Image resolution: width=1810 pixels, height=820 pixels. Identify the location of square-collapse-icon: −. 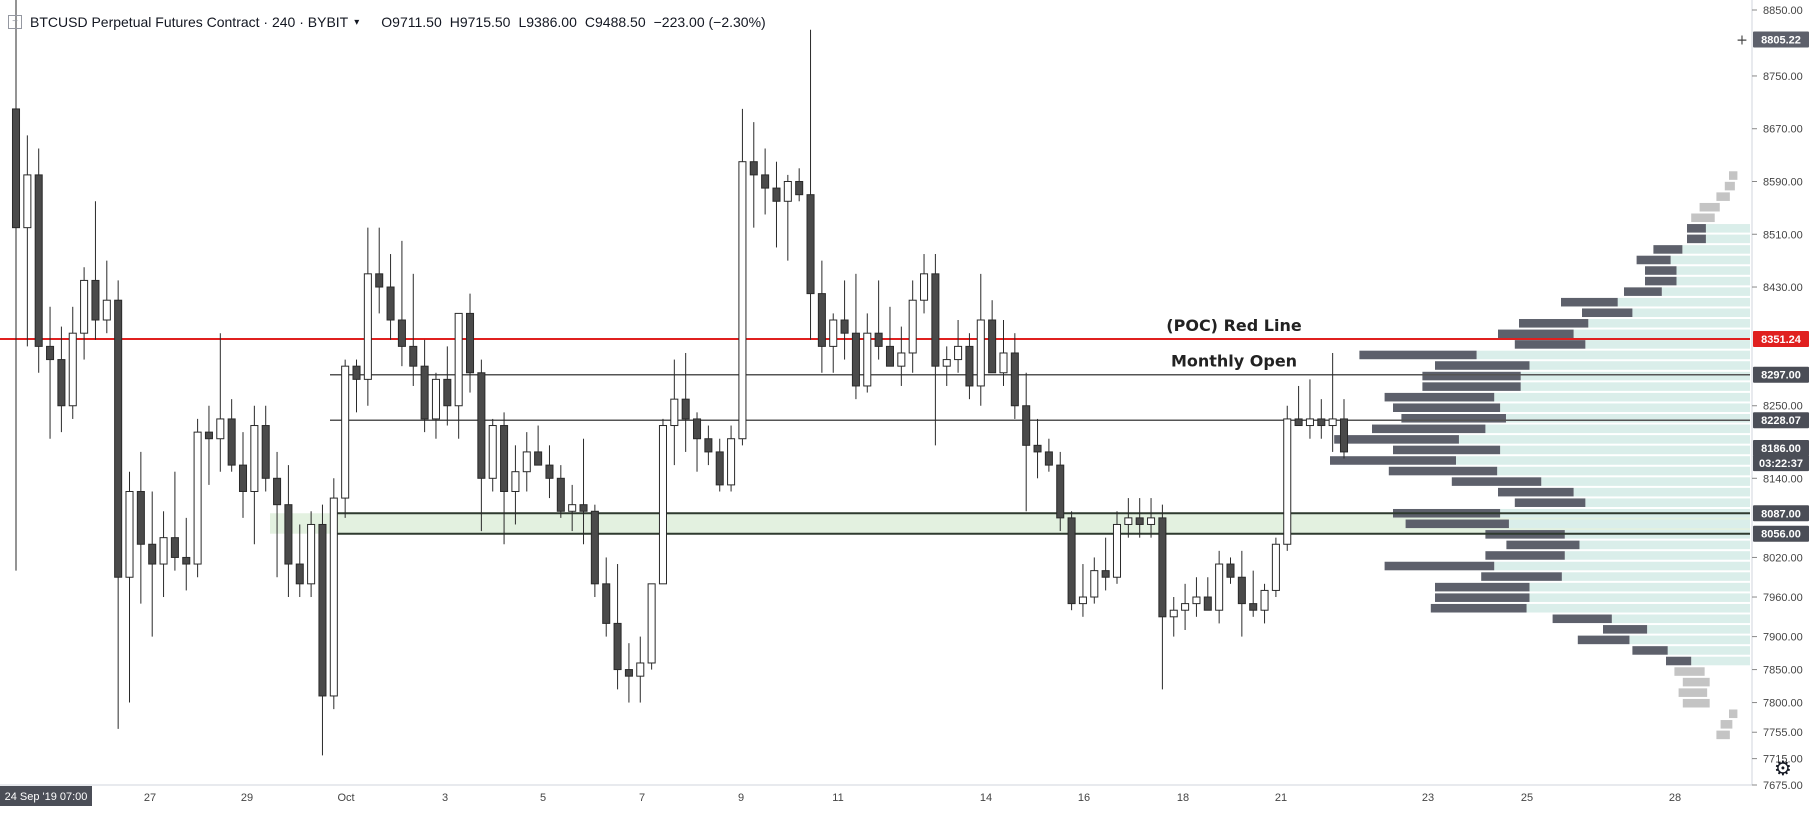
(15, 22).